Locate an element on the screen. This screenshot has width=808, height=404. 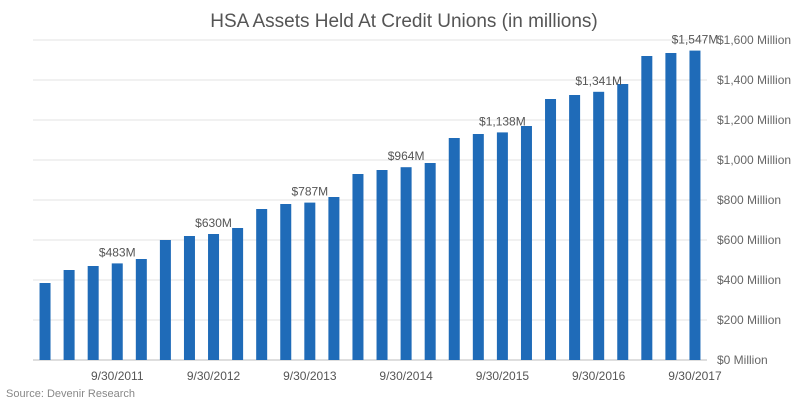
x-tick-label: 9/30/2016 is located at coordinates (599, 376).